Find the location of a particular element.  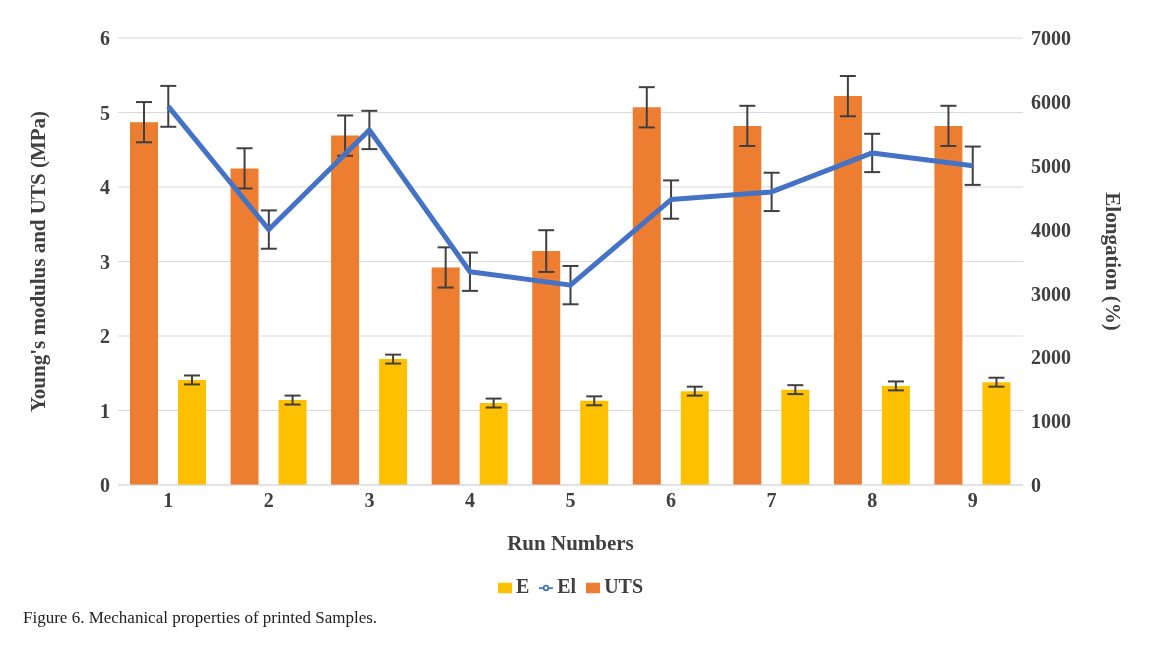

y2-tick-label: 2000 is located at coordinates (1051, 357).